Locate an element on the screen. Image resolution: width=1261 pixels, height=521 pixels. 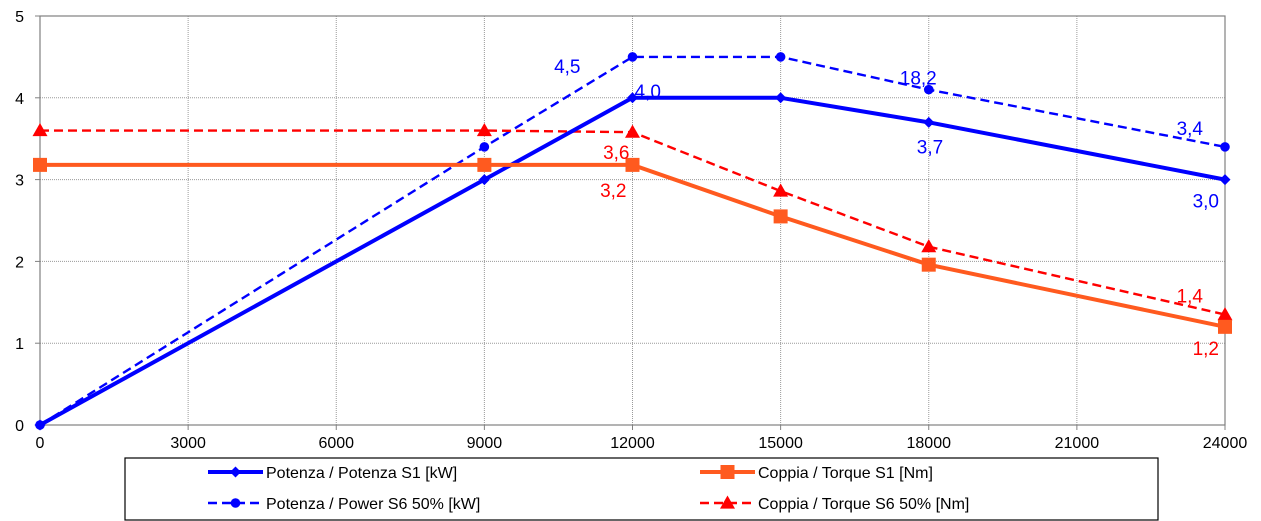
x-tick-label: 3000 is located at coordinates (188, 443).